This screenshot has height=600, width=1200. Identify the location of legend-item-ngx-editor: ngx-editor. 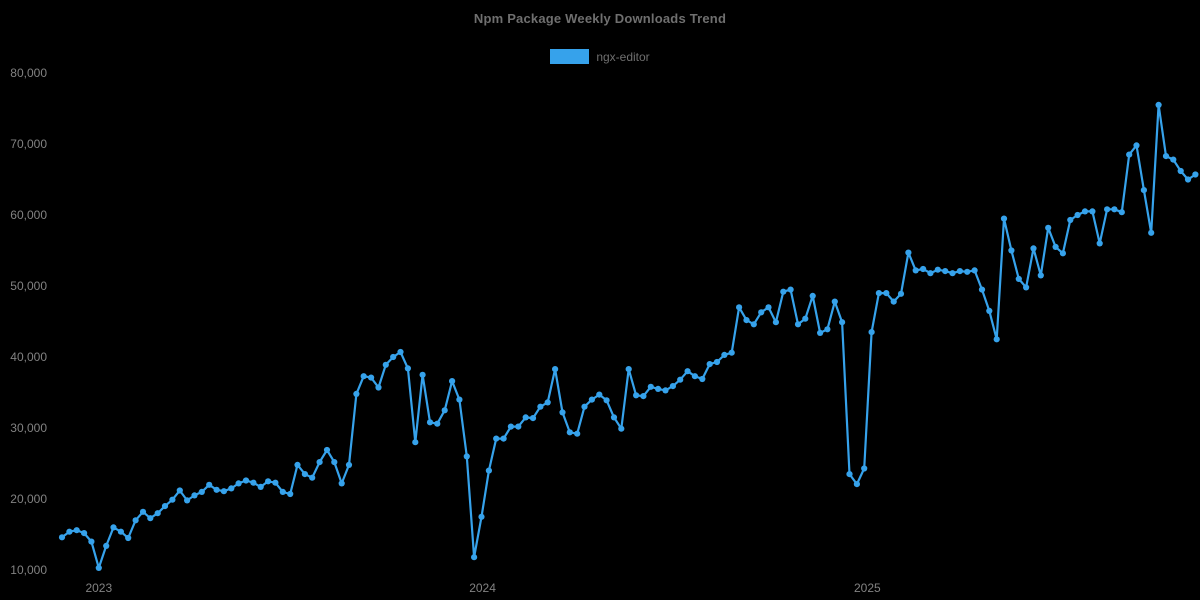
(600, 56).